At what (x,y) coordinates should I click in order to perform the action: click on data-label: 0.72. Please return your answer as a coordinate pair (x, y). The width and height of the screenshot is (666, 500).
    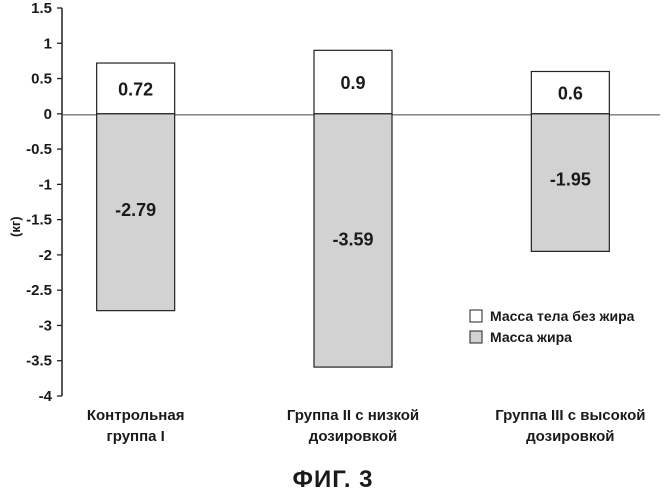
    Looking at the image, I should click on (135, 89).